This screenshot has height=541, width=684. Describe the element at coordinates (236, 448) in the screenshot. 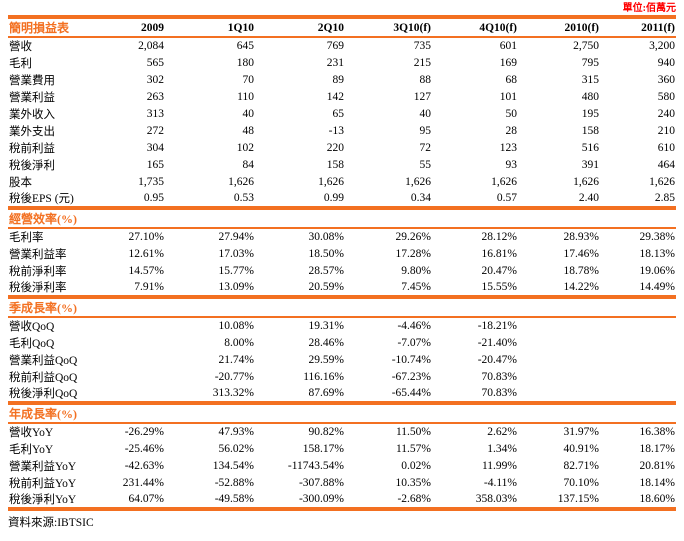

I see `cell: 56.02%` at that location.